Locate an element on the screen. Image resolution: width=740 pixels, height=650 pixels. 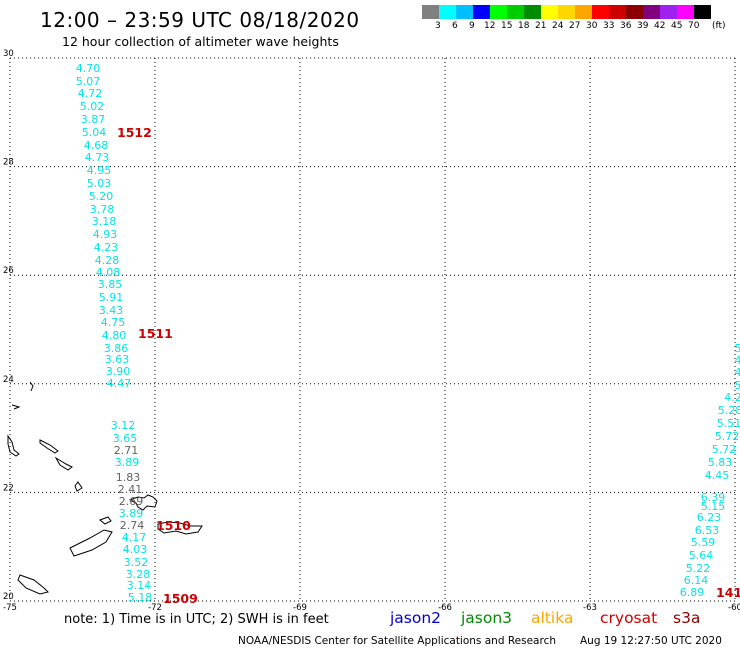
coastline-exuma is located at coordinates (63, 463).